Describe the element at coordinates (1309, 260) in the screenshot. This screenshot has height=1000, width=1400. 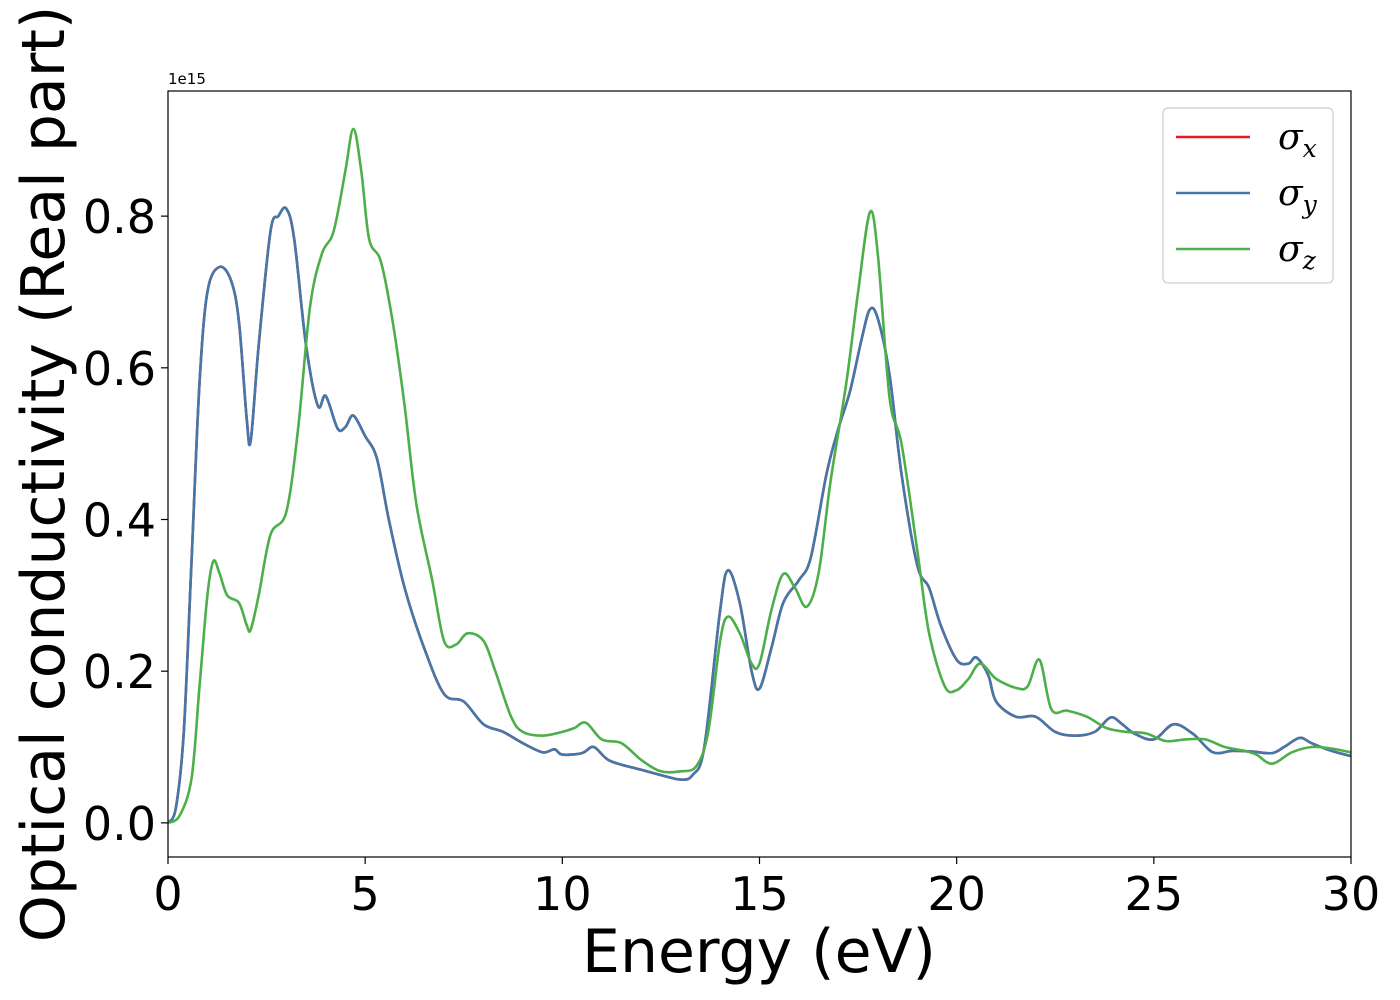
I see `legend-subscript: z` at that location.